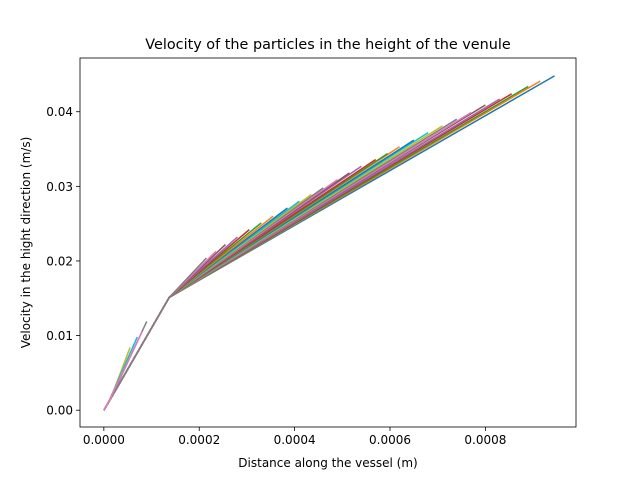 Image resolution: width=640 pixels, height=480 pixels. What do you see at coordinates (26, 243) in the screenshot?
I see `y-axis-label: Velocity in the hight direction (m/s)` at bounding box center [26, 243].